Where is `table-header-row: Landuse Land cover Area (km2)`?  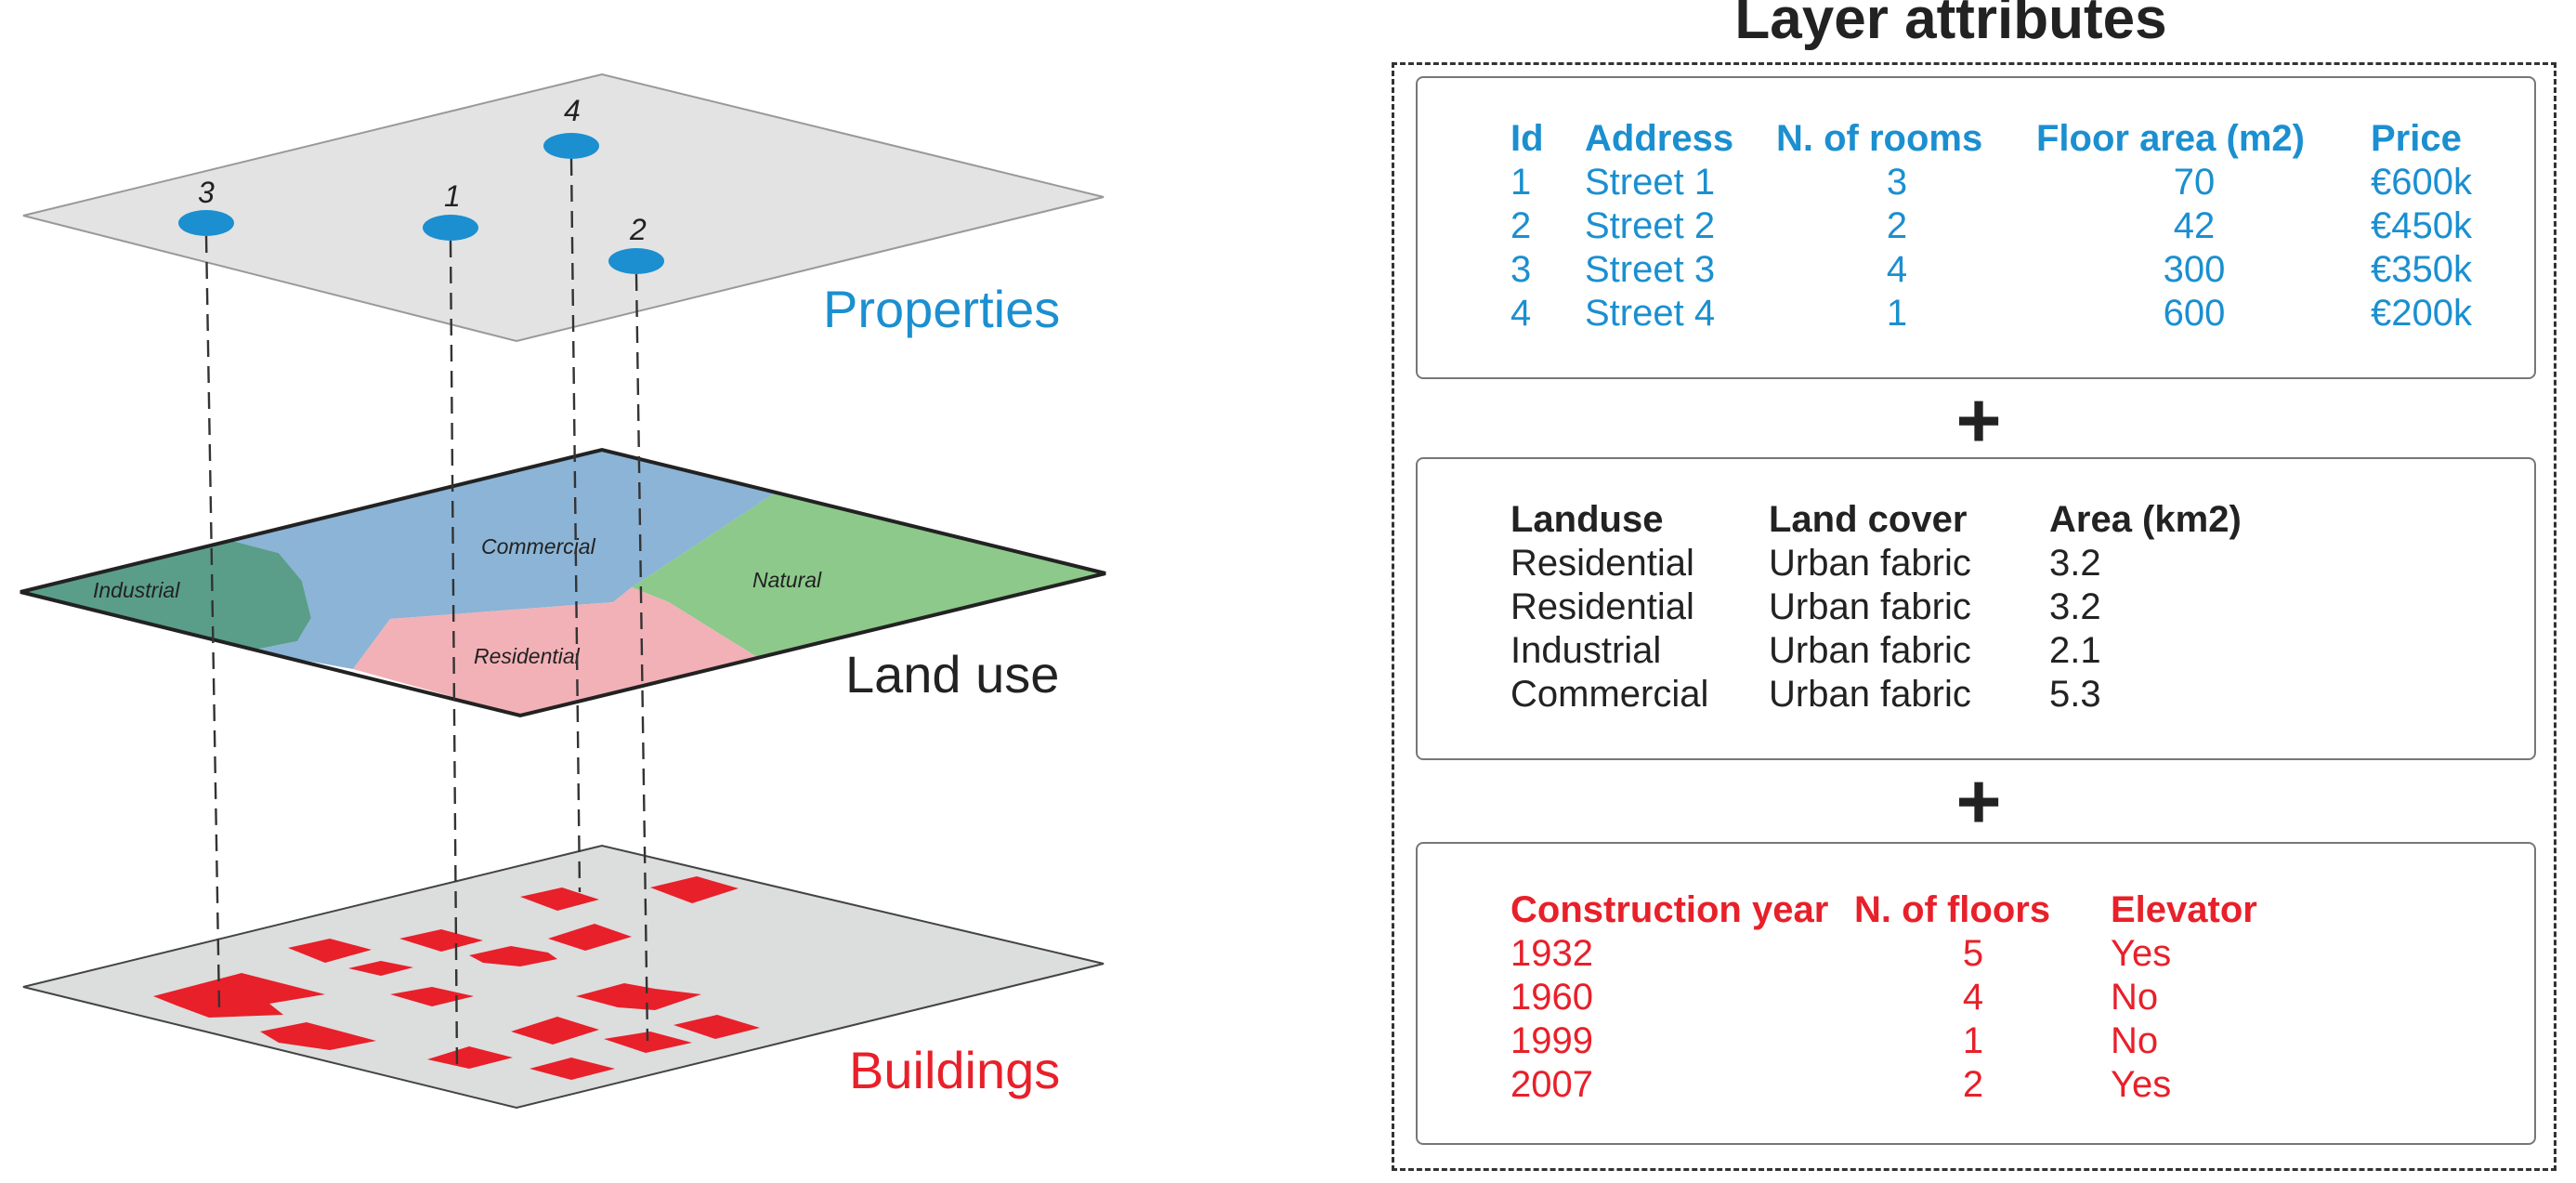
table-header-row: Landuse Land cover Area (km2) is located at coordinates (1885, 520).